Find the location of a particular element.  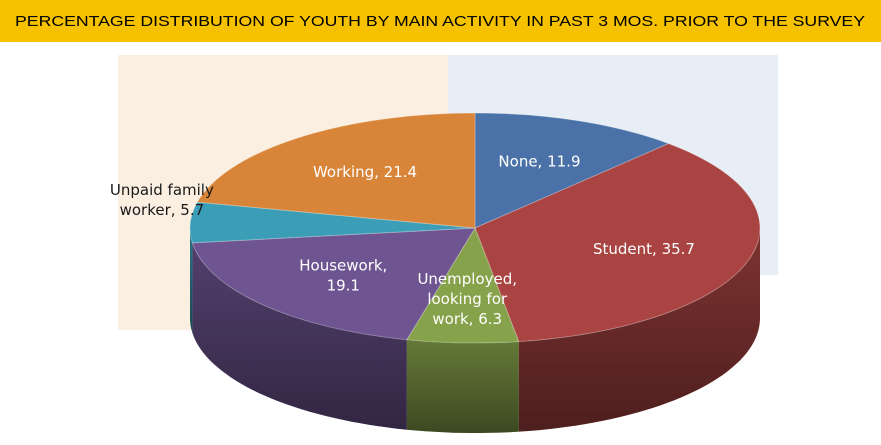

data-label-line: Student, 35.7 is located at coordinates (644, 249).